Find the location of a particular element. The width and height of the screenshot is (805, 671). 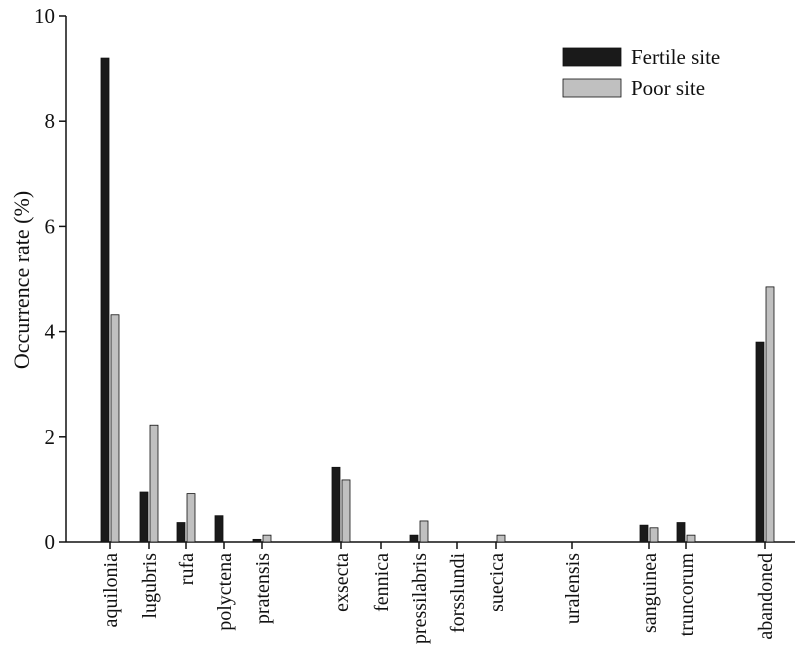

x-tick-label: aquilonia is located at coordinates (111, 590).